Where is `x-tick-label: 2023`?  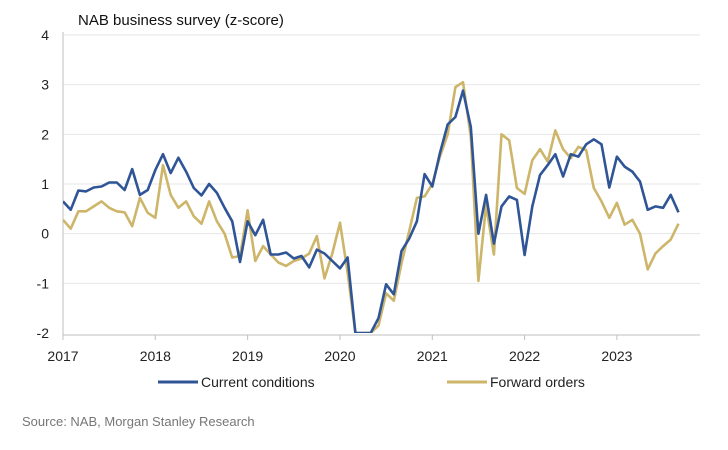 x-tick-label: 2023 is located at coordinates (616, 356).